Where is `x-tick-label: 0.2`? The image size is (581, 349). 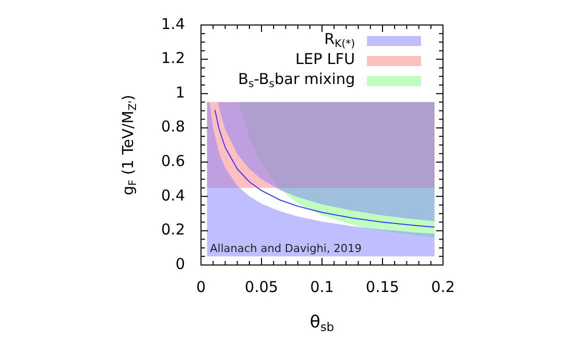 x-tick-label: 0.2 is located at coordinates (443, 287).